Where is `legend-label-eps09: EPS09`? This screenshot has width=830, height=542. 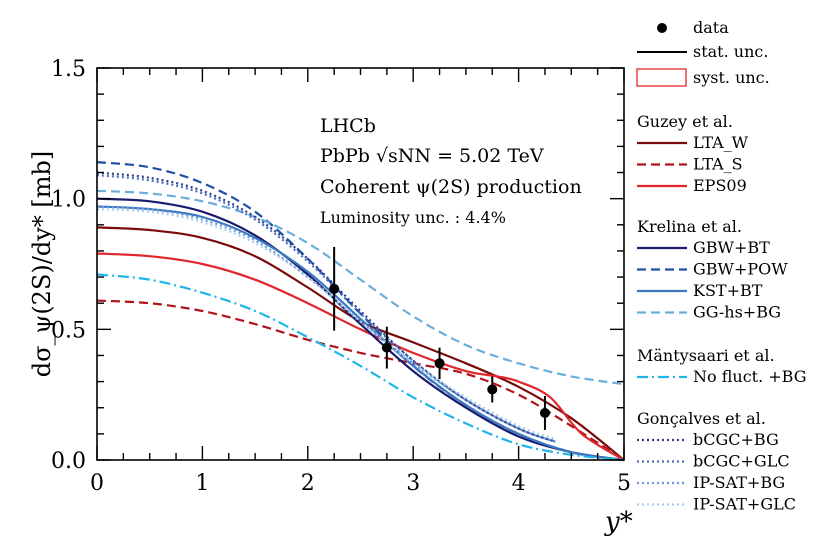
legend-label-eps09: EPS09 is located at coordinates (720, 185).